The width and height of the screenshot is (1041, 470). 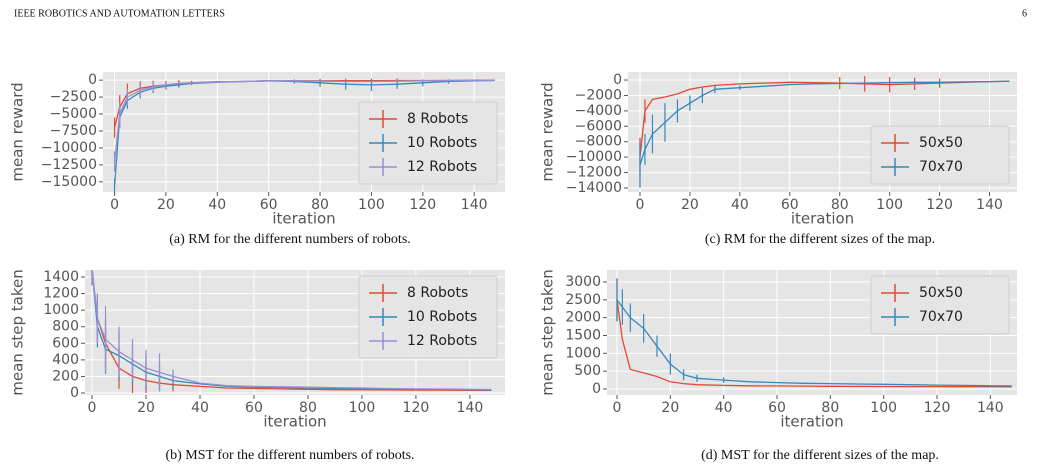 What do you see at coordinates (65, 360) in the screenshot?
I see `y-tick-label: 400` at bounding box center [65, 360].